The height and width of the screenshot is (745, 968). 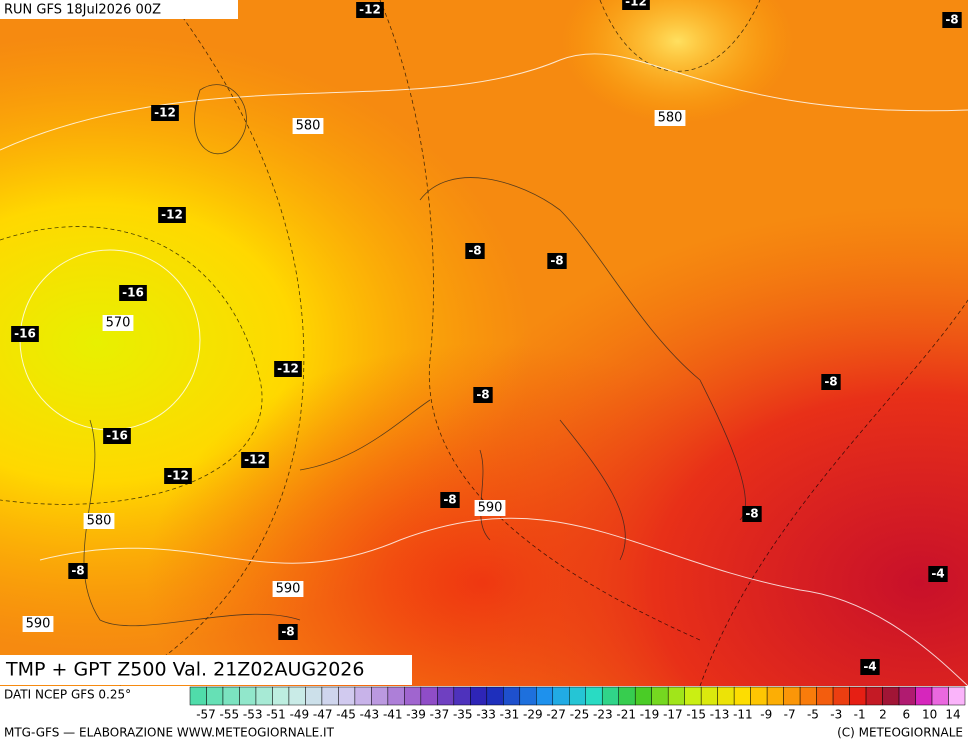 I want to click on gpt-contour-label: 570, so click(x=118, y=323).